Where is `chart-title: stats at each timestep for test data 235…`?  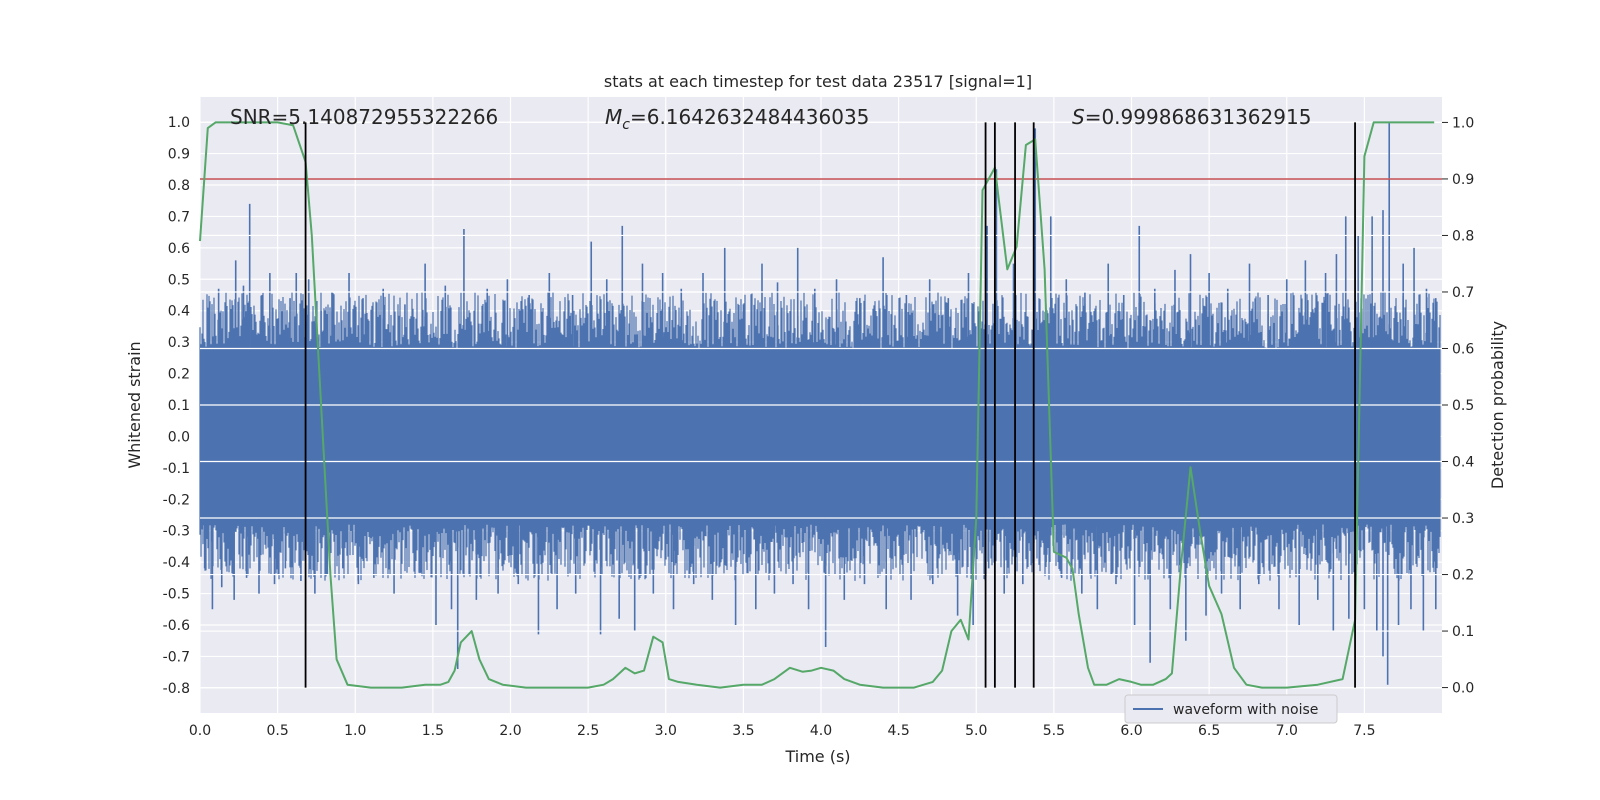 chart-title: stats at each timestep for test data 235… is located at coordinates (818, 81).